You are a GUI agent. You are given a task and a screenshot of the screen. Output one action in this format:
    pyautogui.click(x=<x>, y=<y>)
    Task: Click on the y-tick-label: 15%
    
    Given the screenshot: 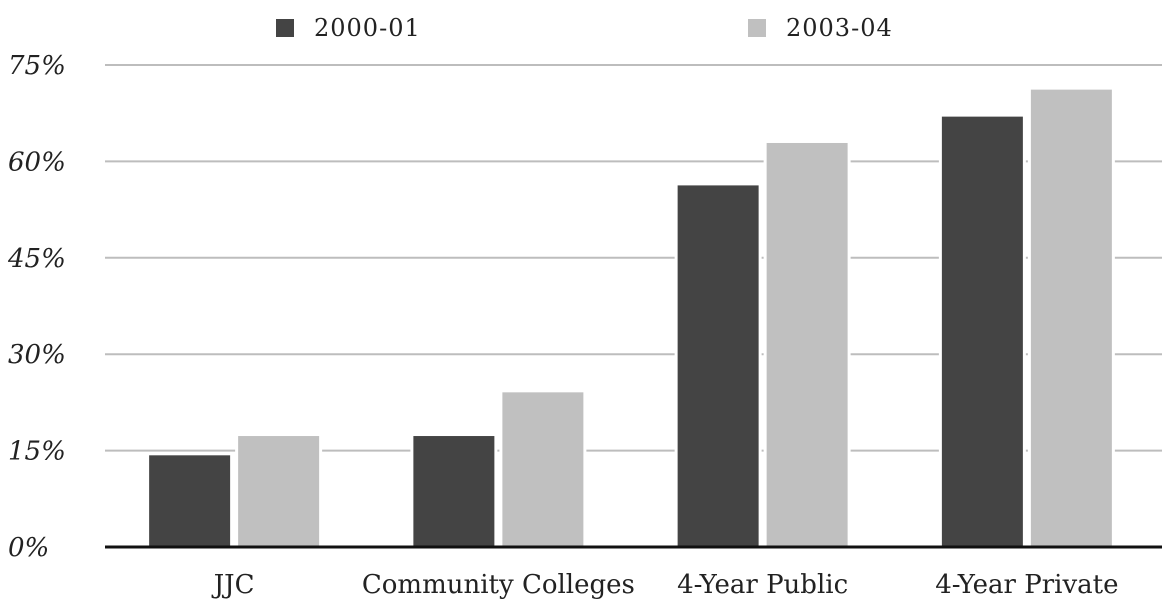 What is the action you would take?
    pyautogui.click(x=37, y=452)
    